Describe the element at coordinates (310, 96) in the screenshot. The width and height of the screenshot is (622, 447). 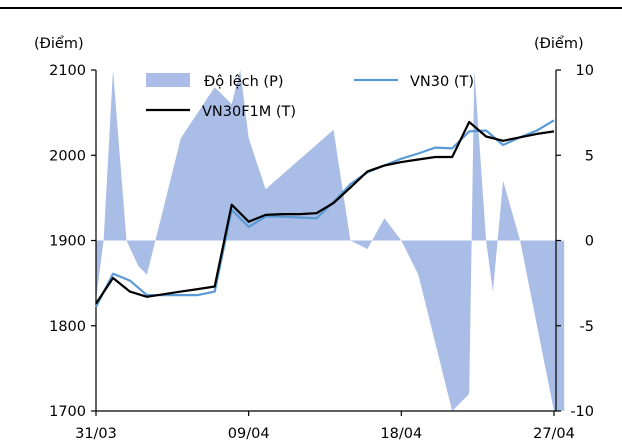
I see `legend: Độ lệch (P) VN30 (T) VN30F1M (T)` at that location.